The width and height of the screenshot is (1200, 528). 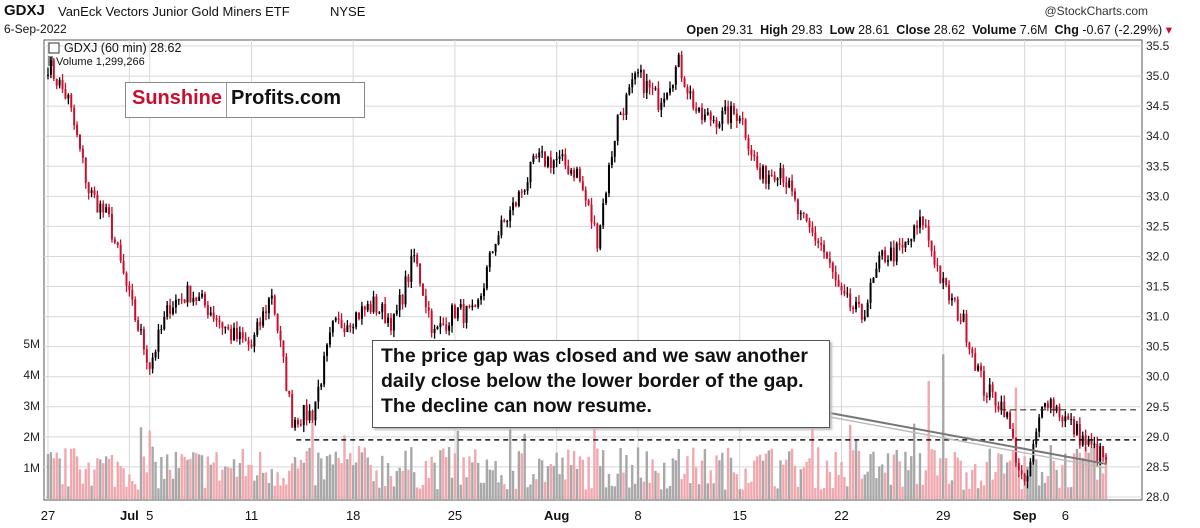 What do you see at coordinates (1065, 515) in the screenshot?
I see `time-tick-label: 6` at bounding box center [1065, 515].